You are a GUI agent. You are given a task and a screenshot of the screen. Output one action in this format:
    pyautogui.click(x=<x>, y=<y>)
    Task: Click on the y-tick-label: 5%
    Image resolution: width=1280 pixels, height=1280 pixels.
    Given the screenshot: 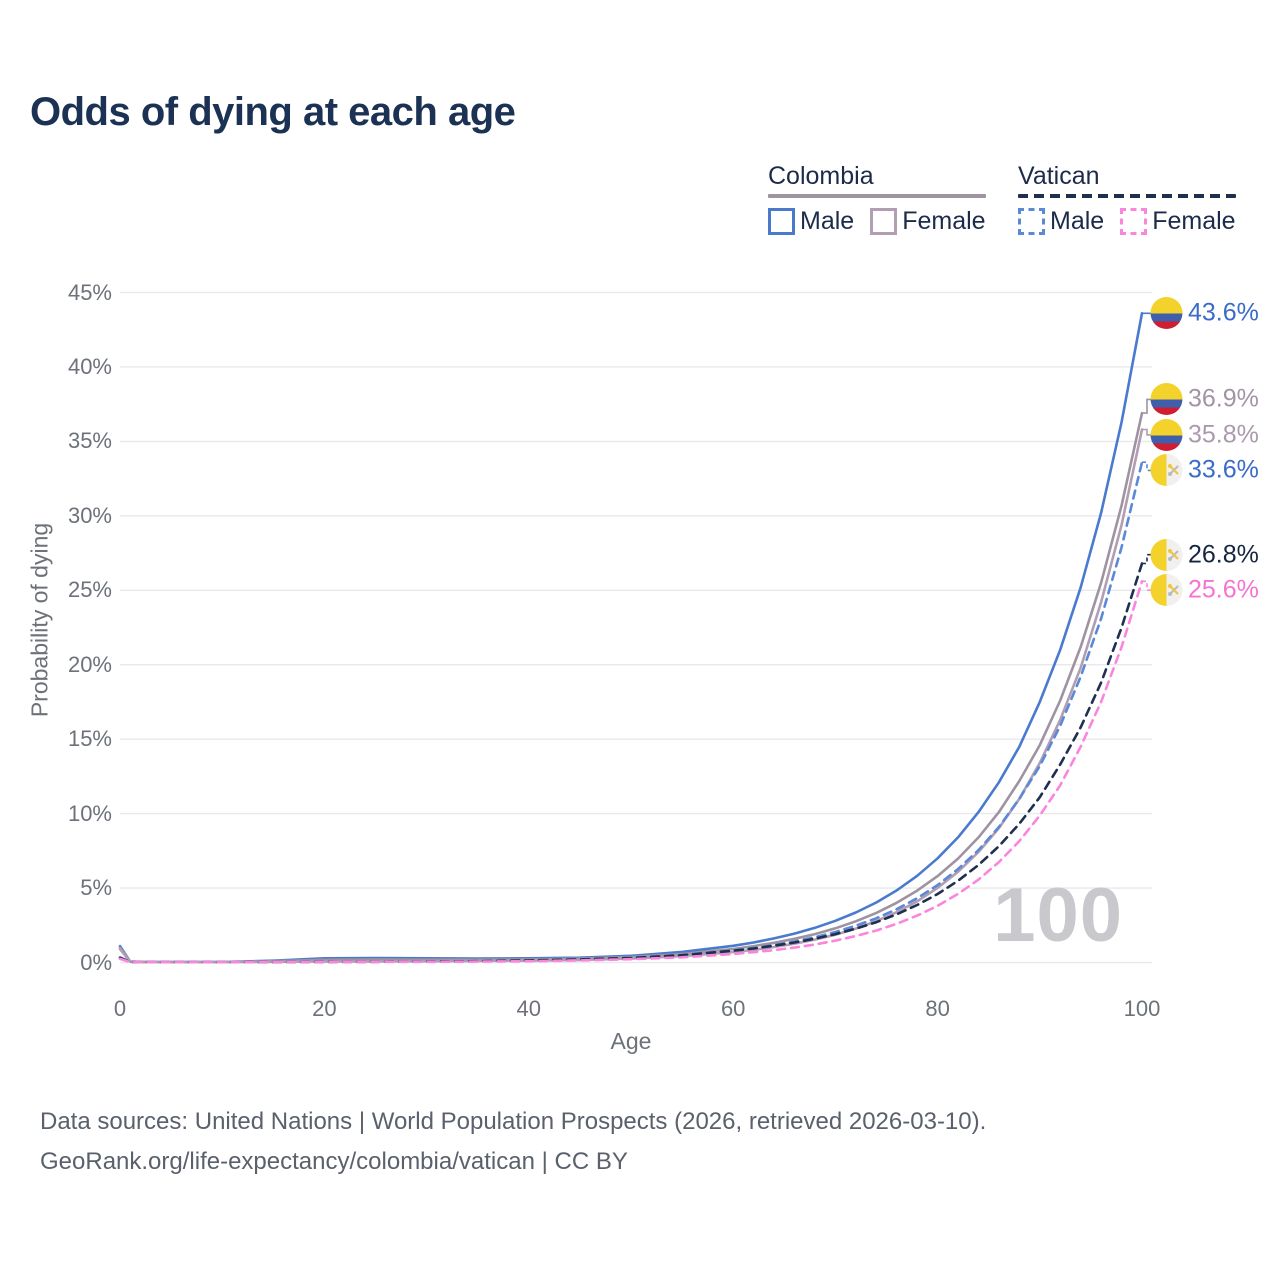 What is the action you would take?
    pyautogui.click(x=96, y=888)
    